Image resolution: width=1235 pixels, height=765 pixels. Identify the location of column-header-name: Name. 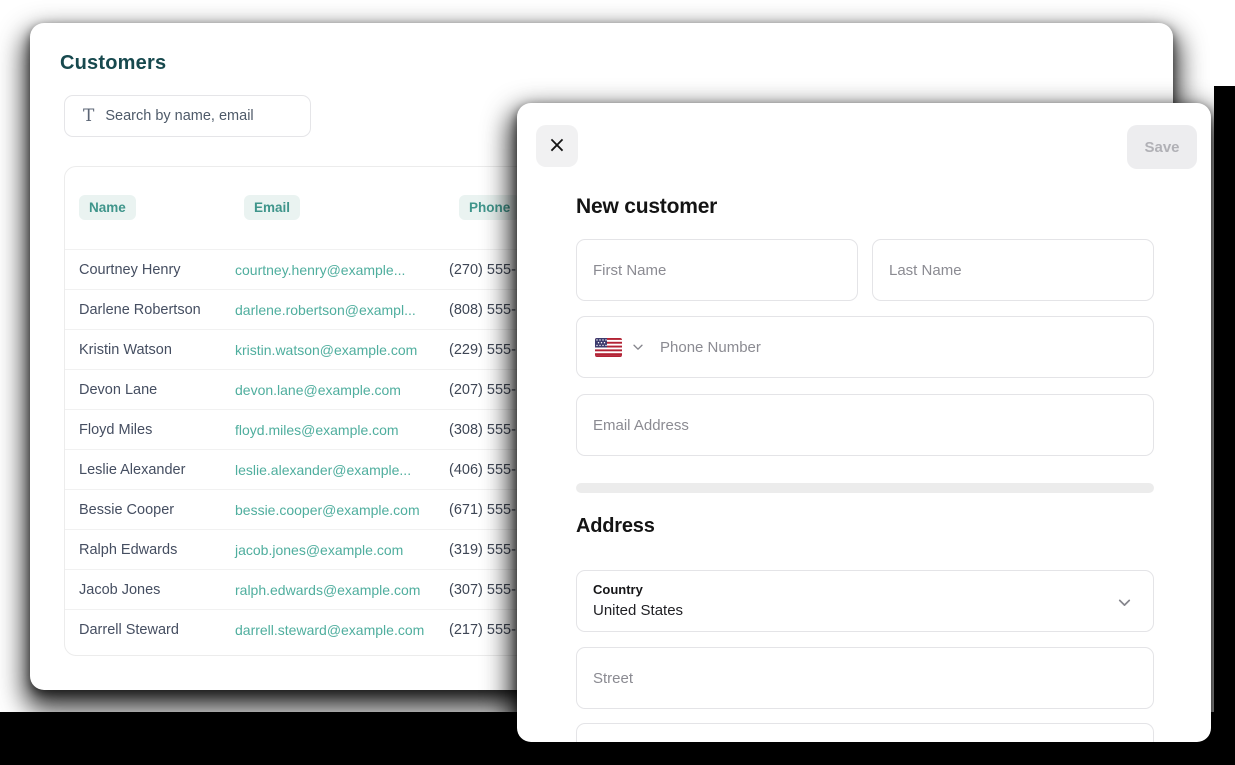
(107, 207).